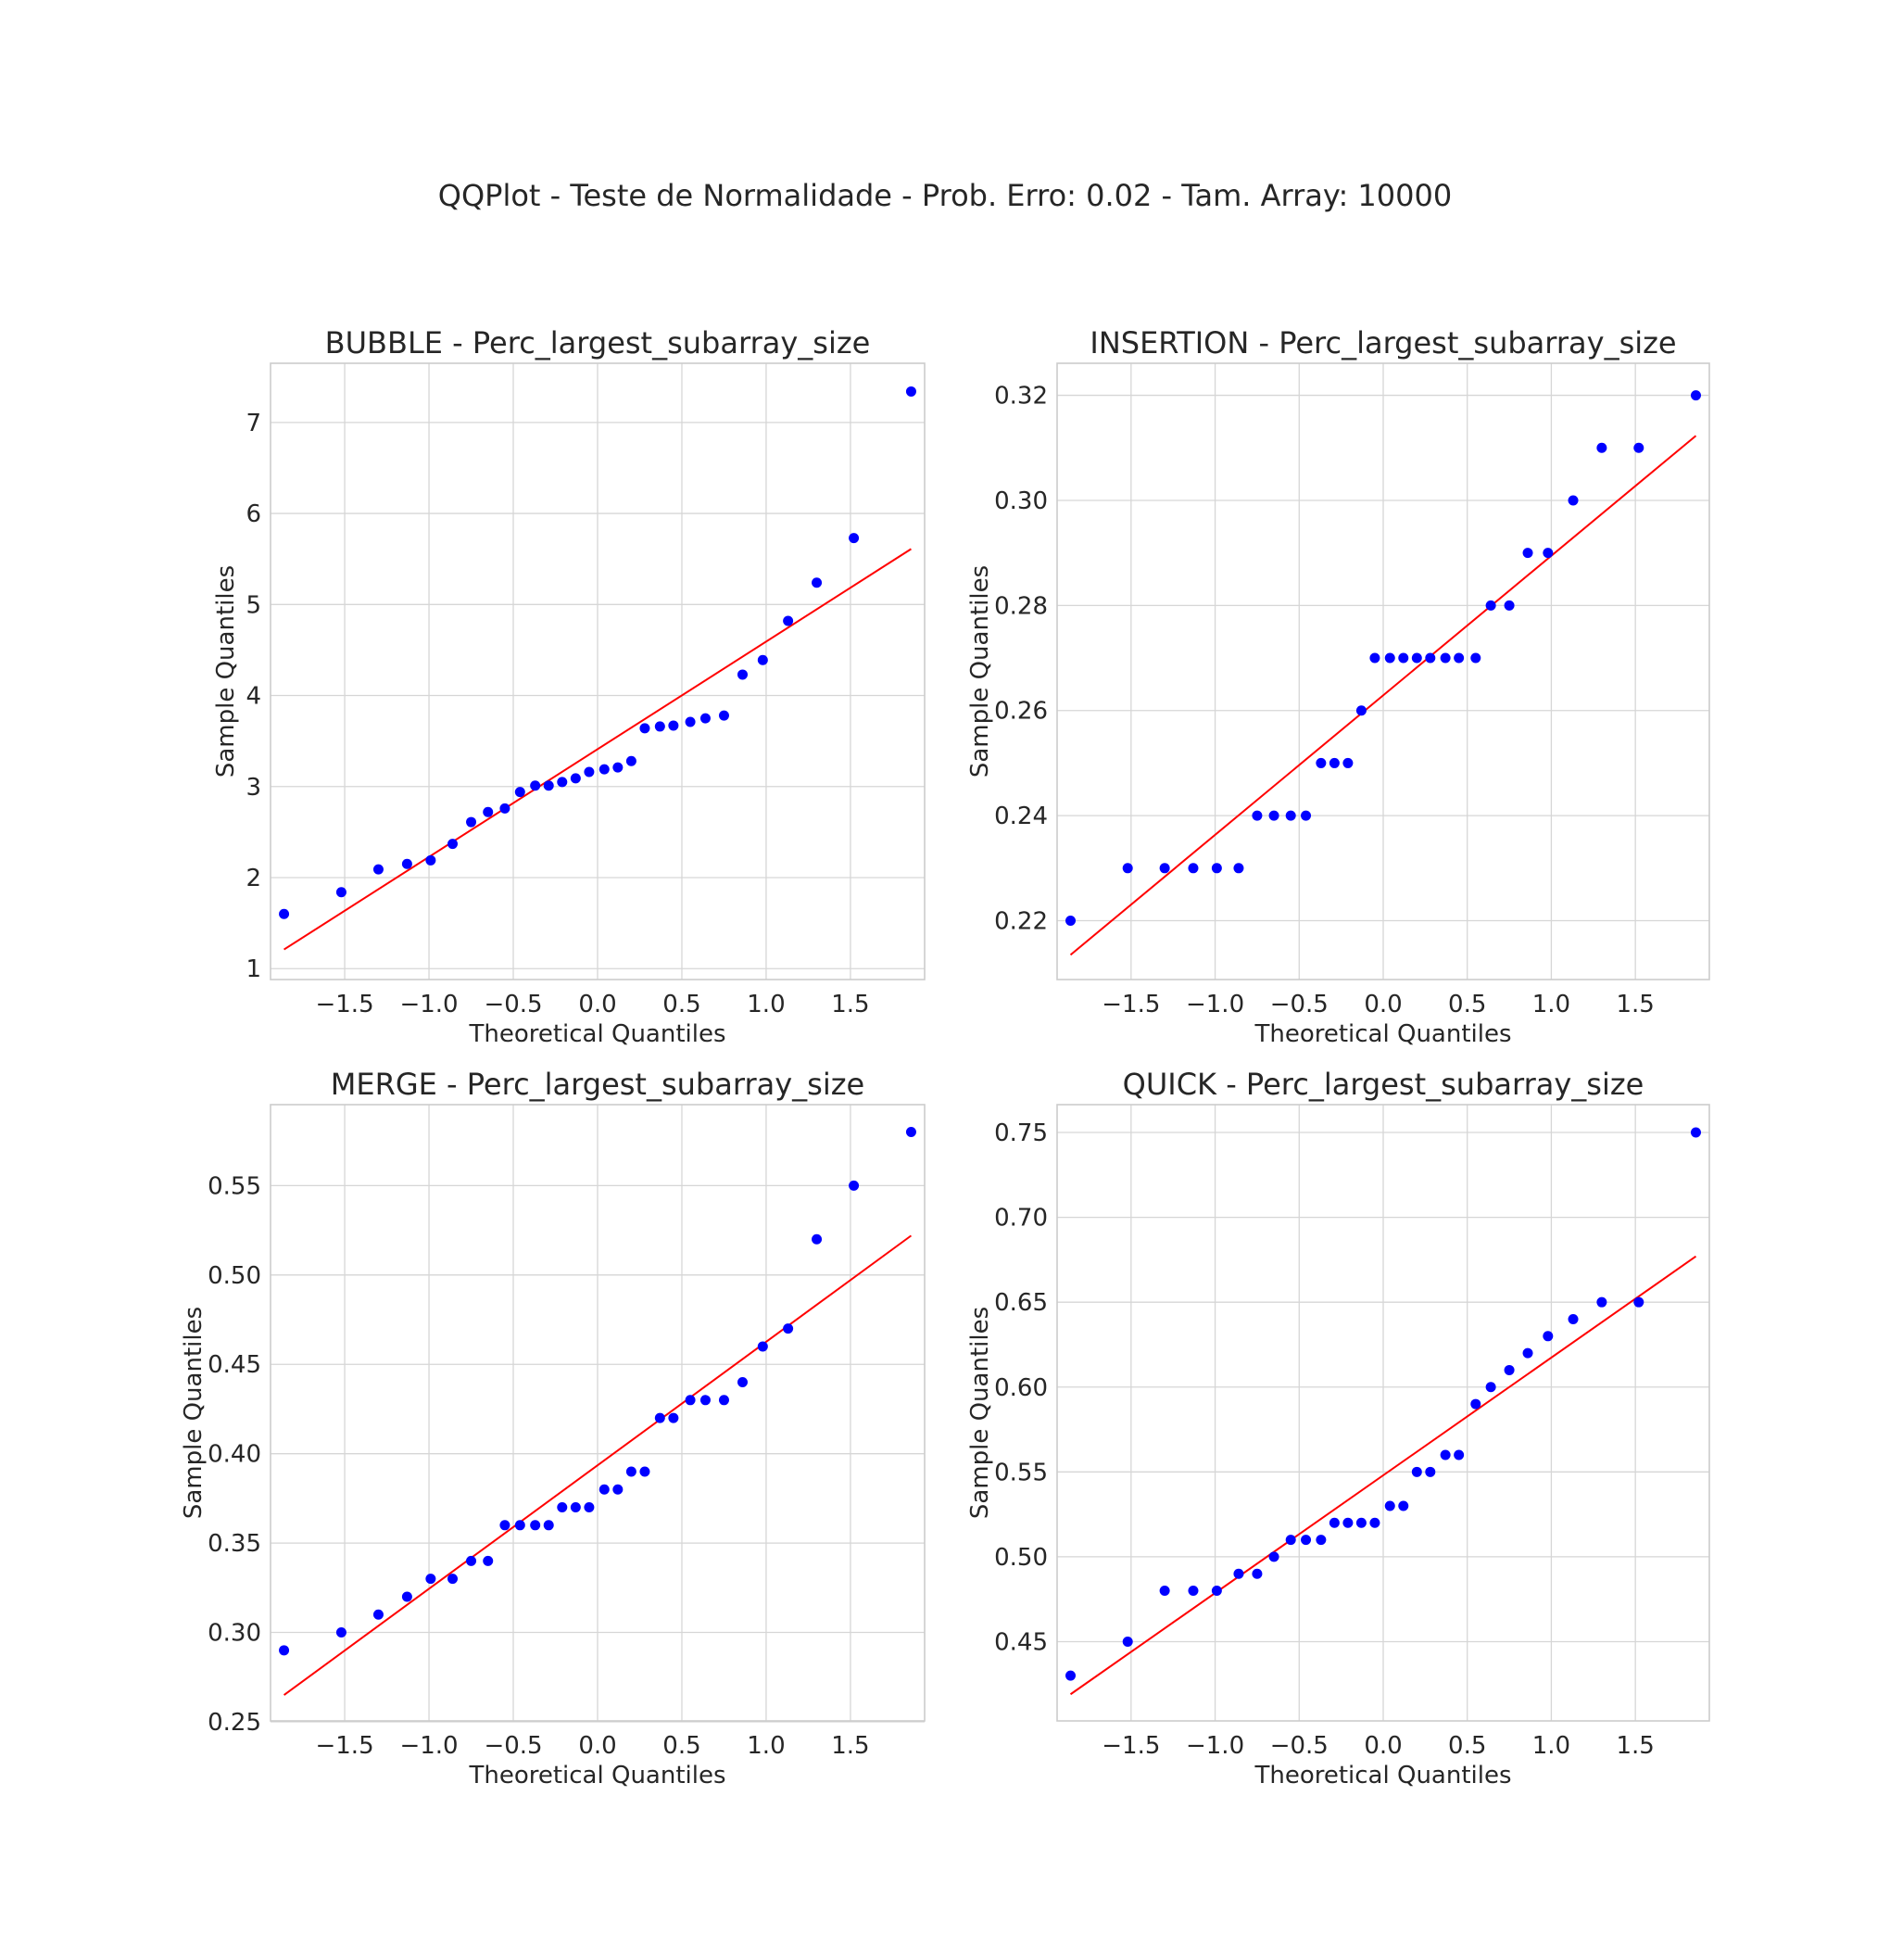  Describe the element at coordinates (597, 1084) in the screenshot. I see `panel-title: MERGE - Perc_largest_subarray_size` at that location.